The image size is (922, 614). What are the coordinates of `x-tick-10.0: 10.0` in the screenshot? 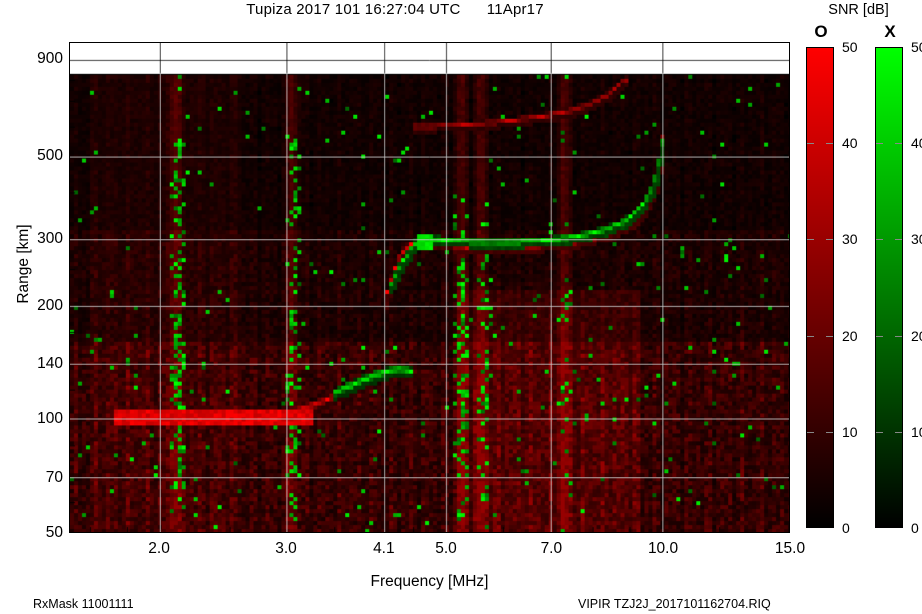 It's located at (663, 548).